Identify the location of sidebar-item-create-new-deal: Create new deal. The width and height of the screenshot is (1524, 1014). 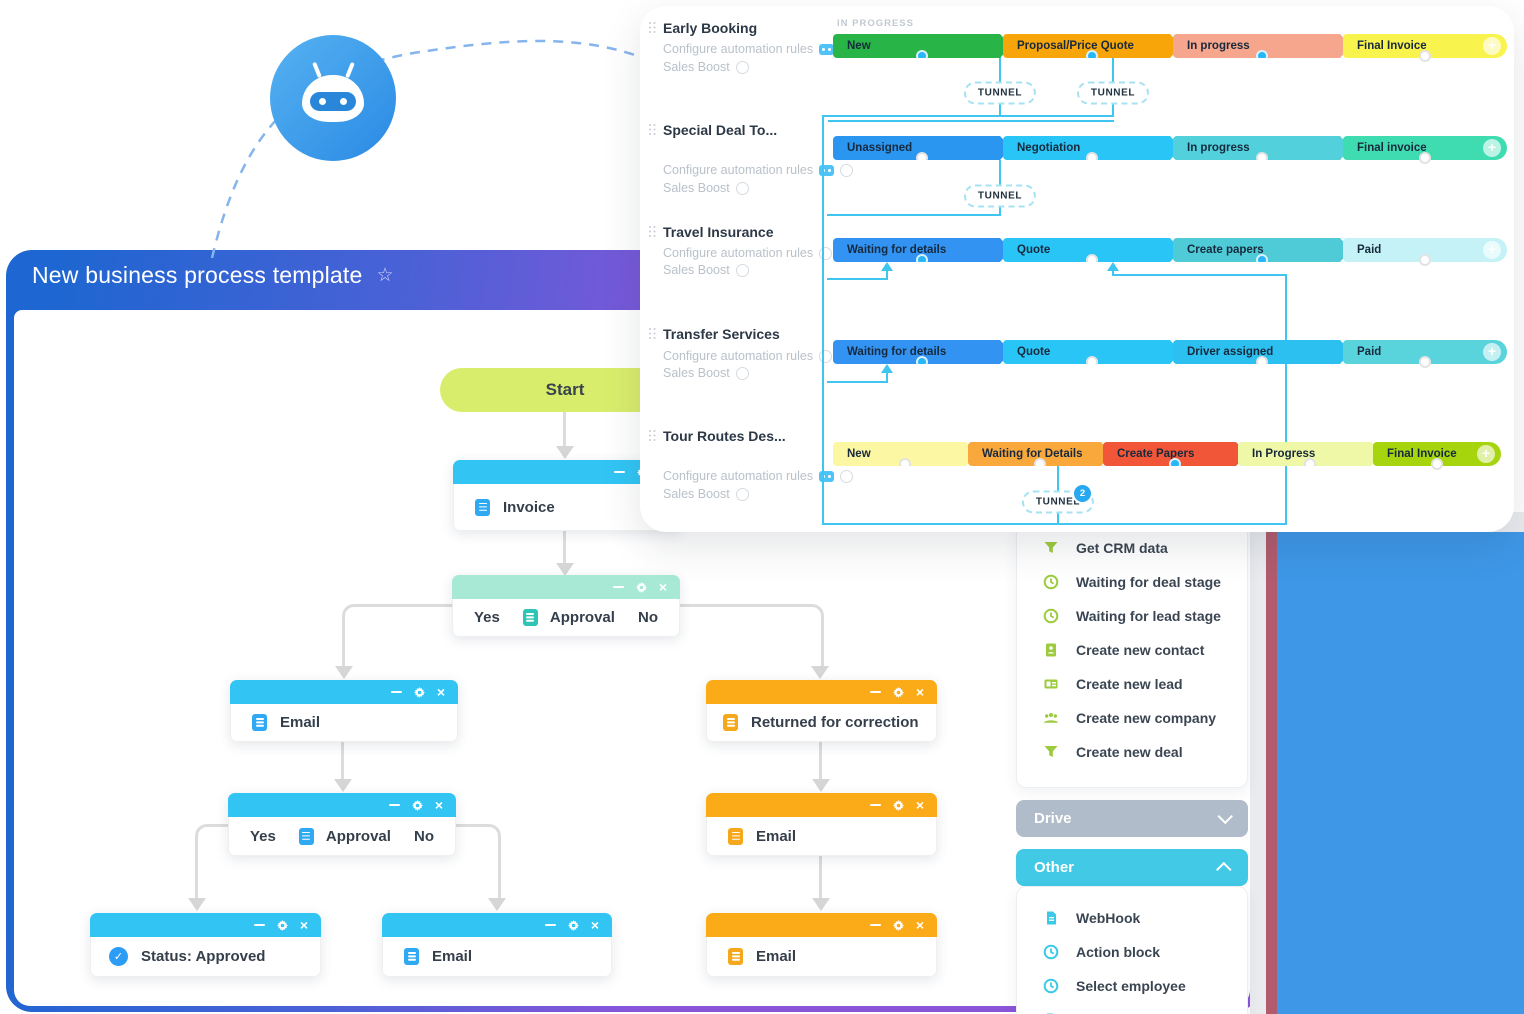
(1132, 752).